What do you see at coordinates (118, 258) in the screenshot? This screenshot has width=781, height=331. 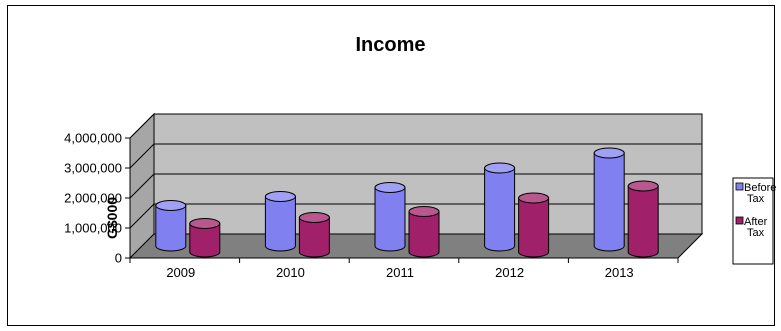 I see `y-tick-label: 0` at bounding box center [118, 258].